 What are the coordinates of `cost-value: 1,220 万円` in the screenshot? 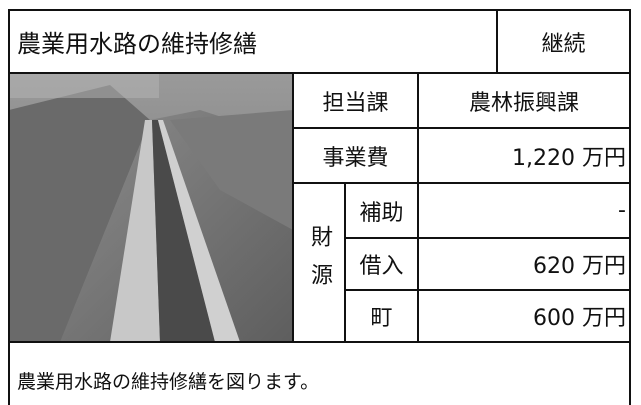 It's located at (569, 158).